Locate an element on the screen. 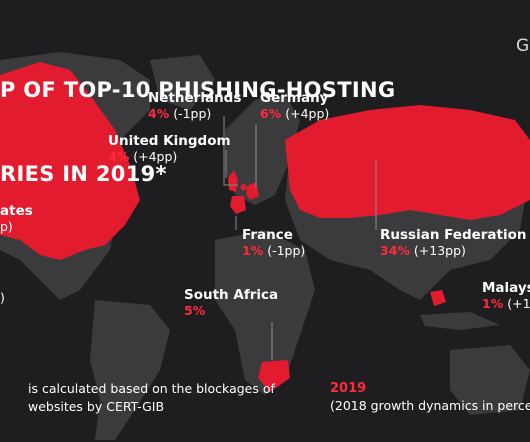 The width and height of the screenshot is (530, 442). united-states-delta: p) is located at coordinates (6, 226).